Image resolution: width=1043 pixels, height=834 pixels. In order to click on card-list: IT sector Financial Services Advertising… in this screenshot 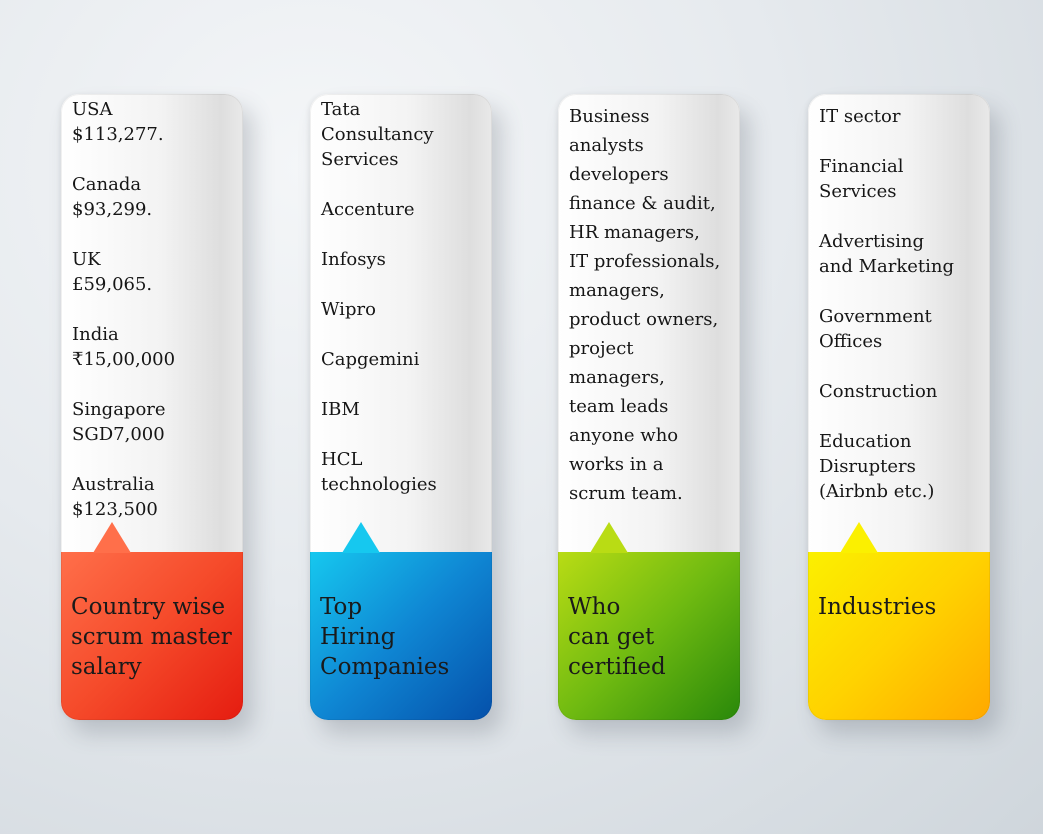, I will do `click(902, 316)`.